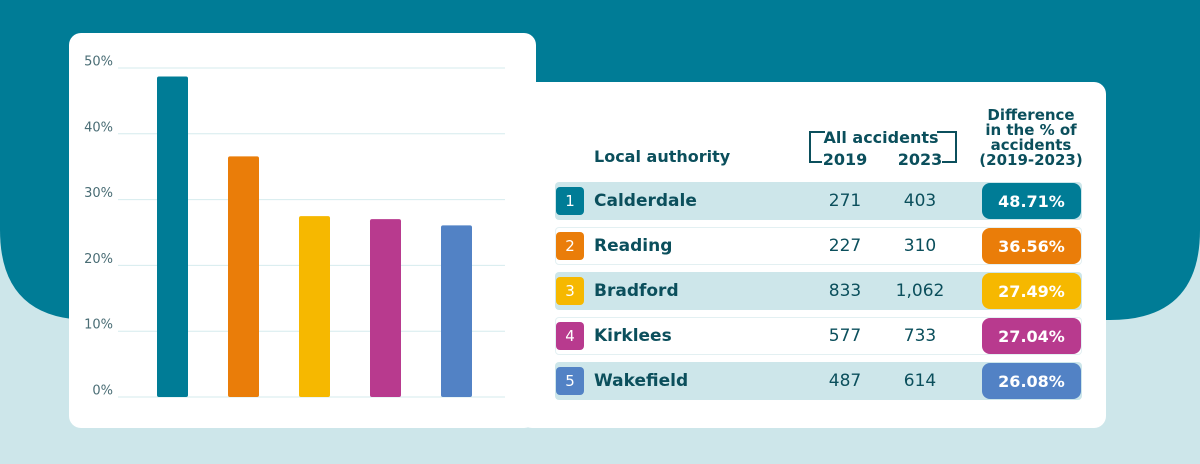 The height and width of the screenshot is (464, 1200). What do you see at coordinates (881, 137) in the screenshot?
I see `group-header: All accidents` at bounding box center [881, 137].